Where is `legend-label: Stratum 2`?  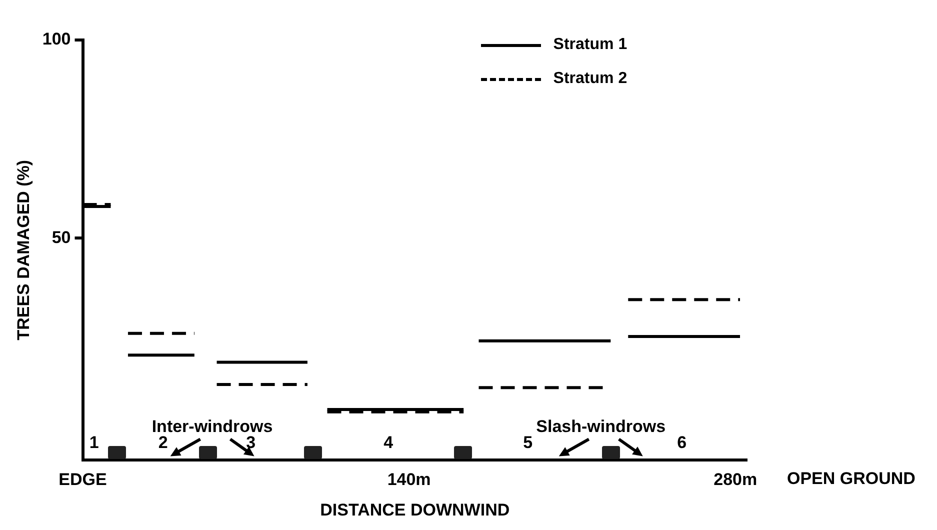
legend-label: Stratum 2 is located at coordinates (590, 79).